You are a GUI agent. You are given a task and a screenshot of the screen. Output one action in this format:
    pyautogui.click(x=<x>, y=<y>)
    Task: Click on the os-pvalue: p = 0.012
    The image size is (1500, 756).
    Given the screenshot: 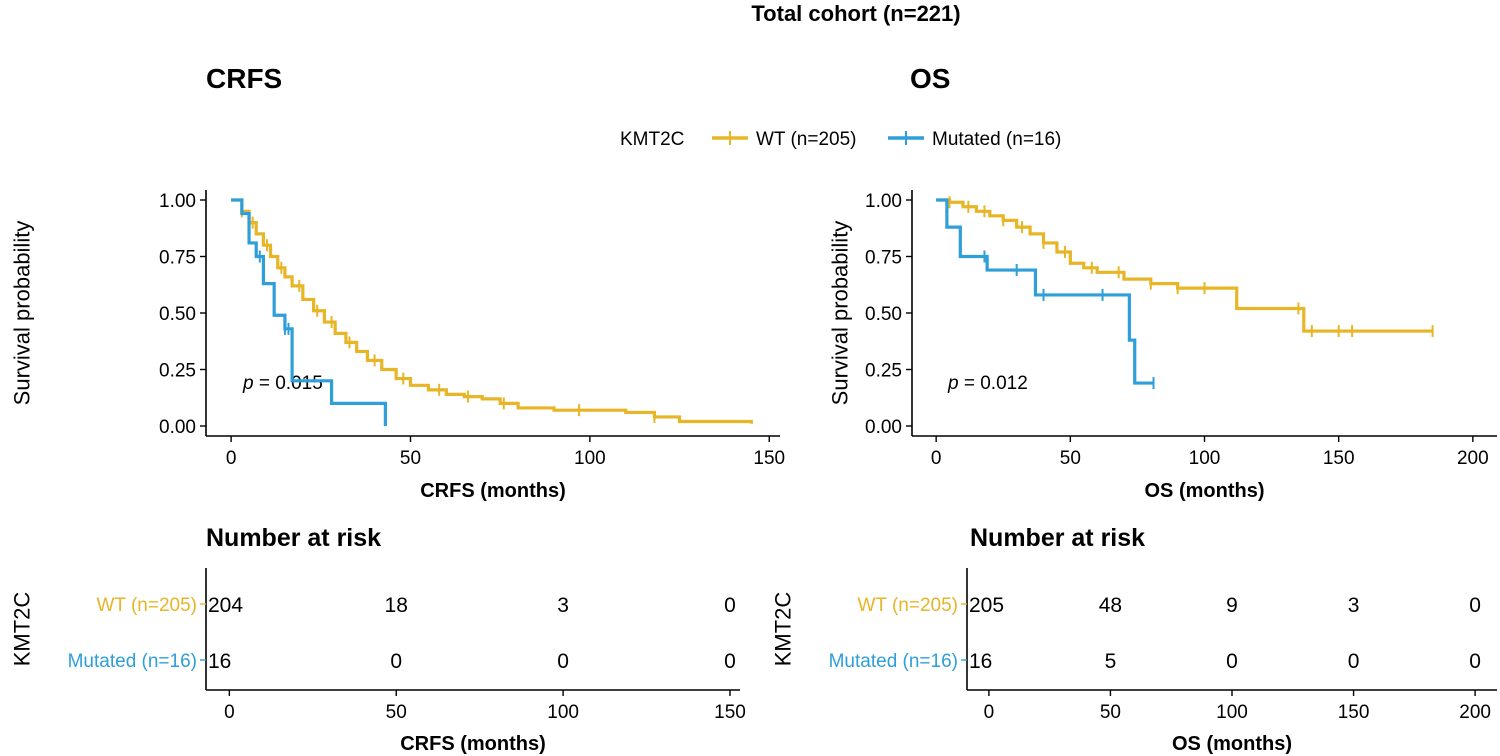 What is the action you would take?
    pyautogui.click(x=987, y=383)
    